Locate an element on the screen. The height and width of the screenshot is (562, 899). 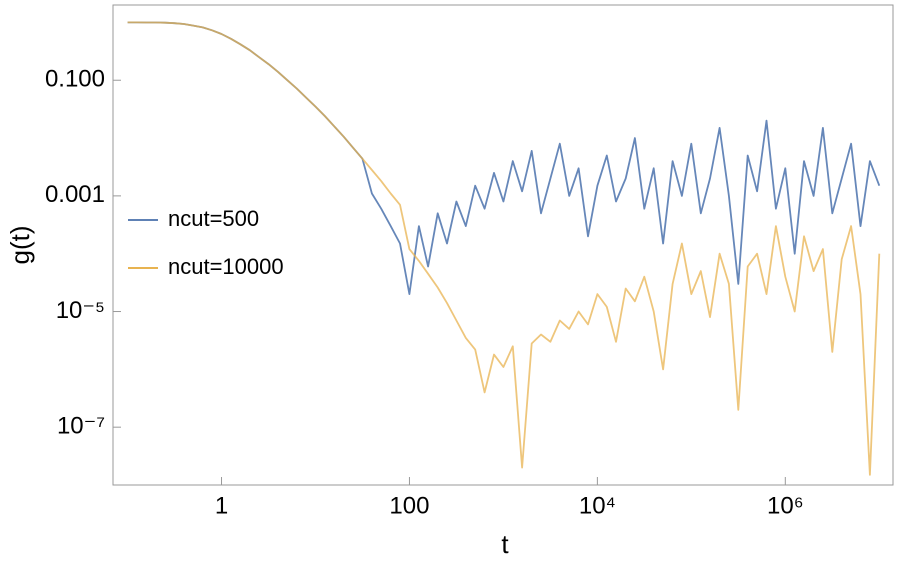
x-axis-title: t is located at coordinates (505, 544).